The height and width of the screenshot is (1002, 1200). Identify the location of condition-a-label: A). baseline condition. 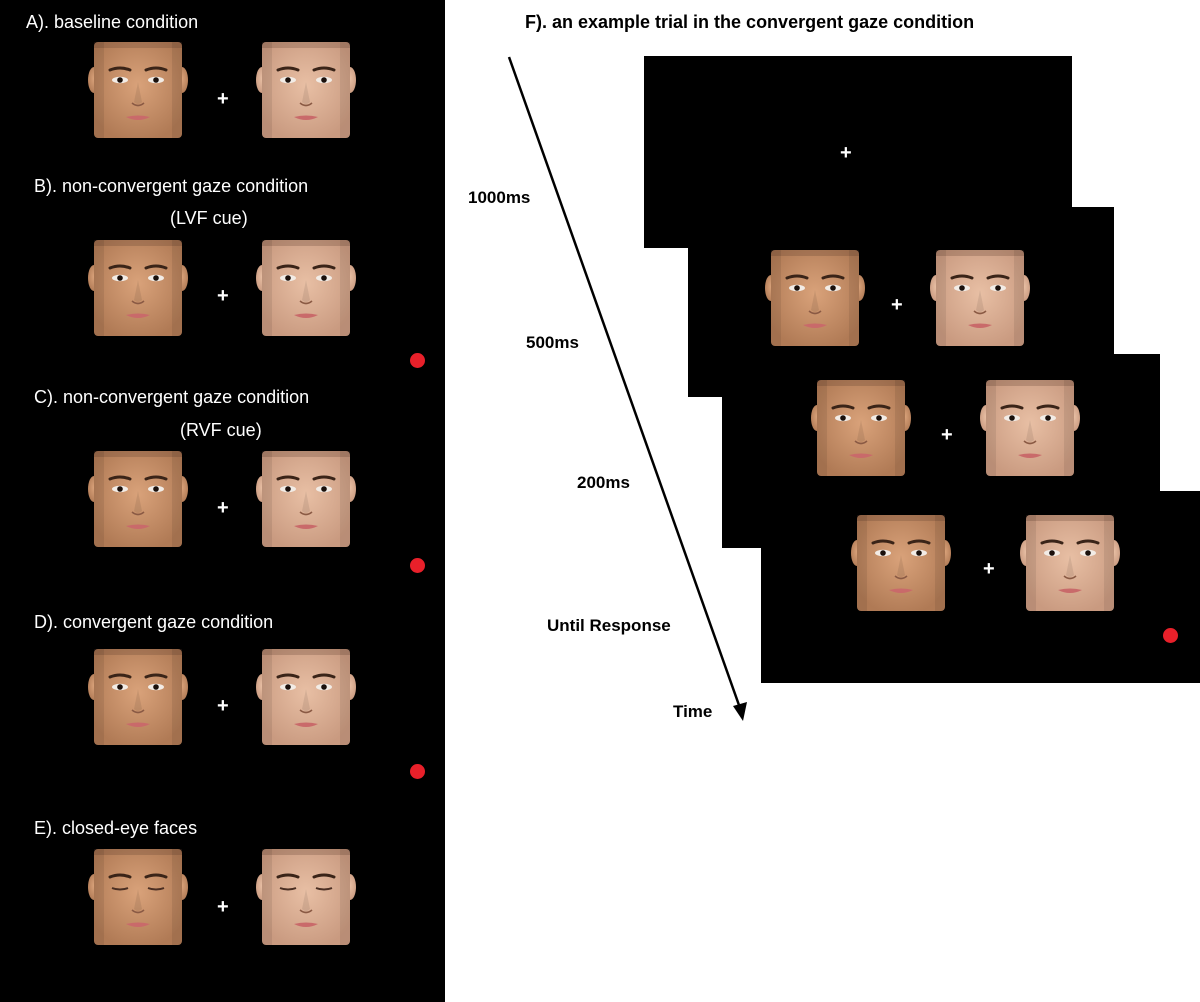
(112, 22).